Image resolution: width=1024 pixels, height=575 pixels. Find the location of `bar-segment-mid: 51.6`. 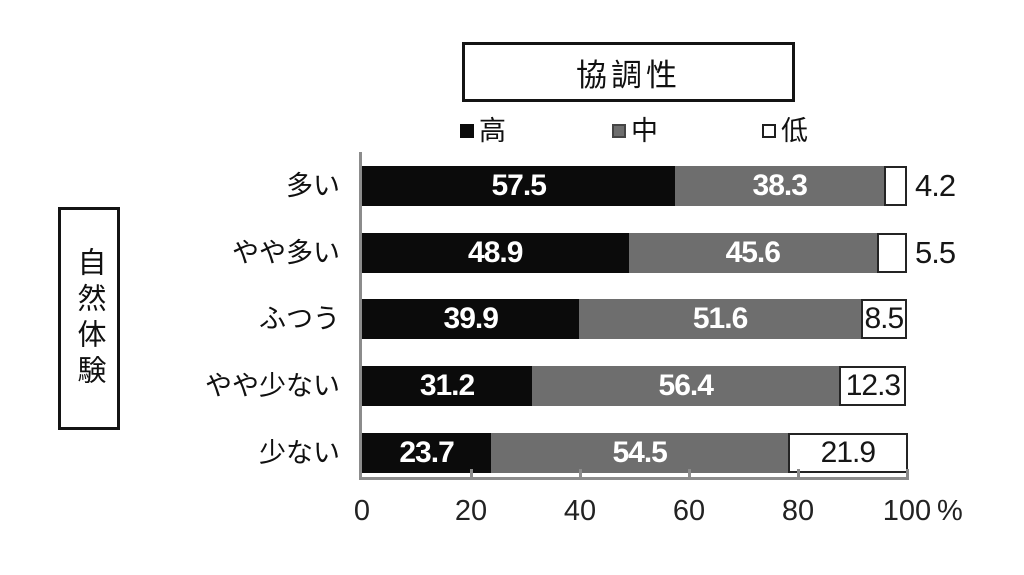

bar-segment-mid: 51.6 is located at coordinates (720, 319).